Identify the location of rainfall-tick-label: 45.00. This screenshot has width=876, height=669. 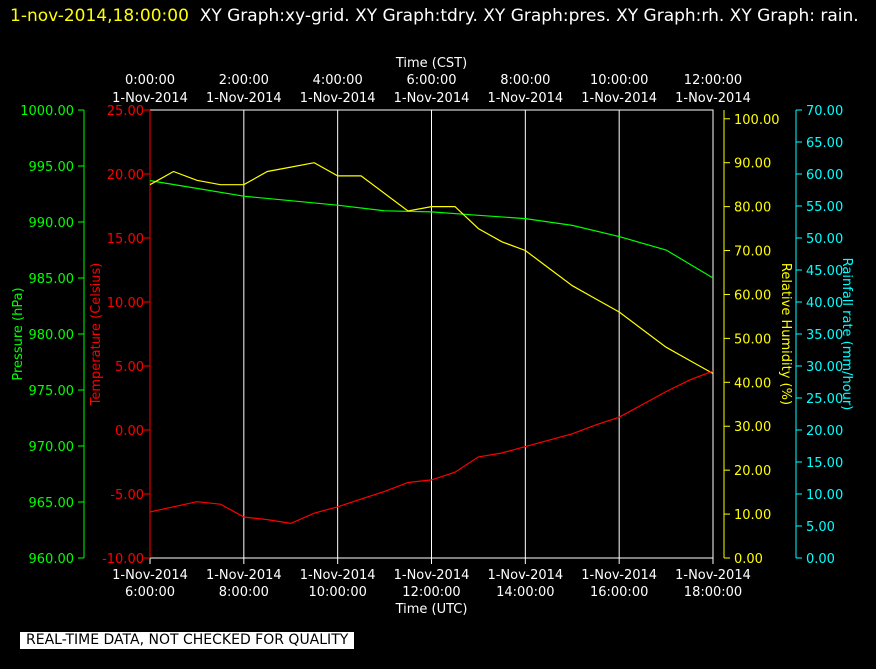
(824, 271).